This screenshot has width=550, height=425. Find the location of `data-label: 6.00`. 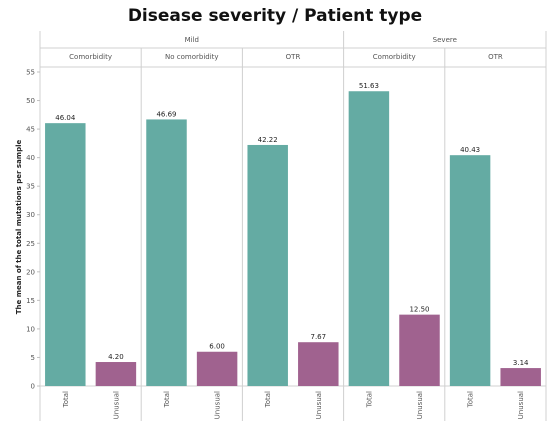

data-label: 6.00 is located at coordinates (217, 347).